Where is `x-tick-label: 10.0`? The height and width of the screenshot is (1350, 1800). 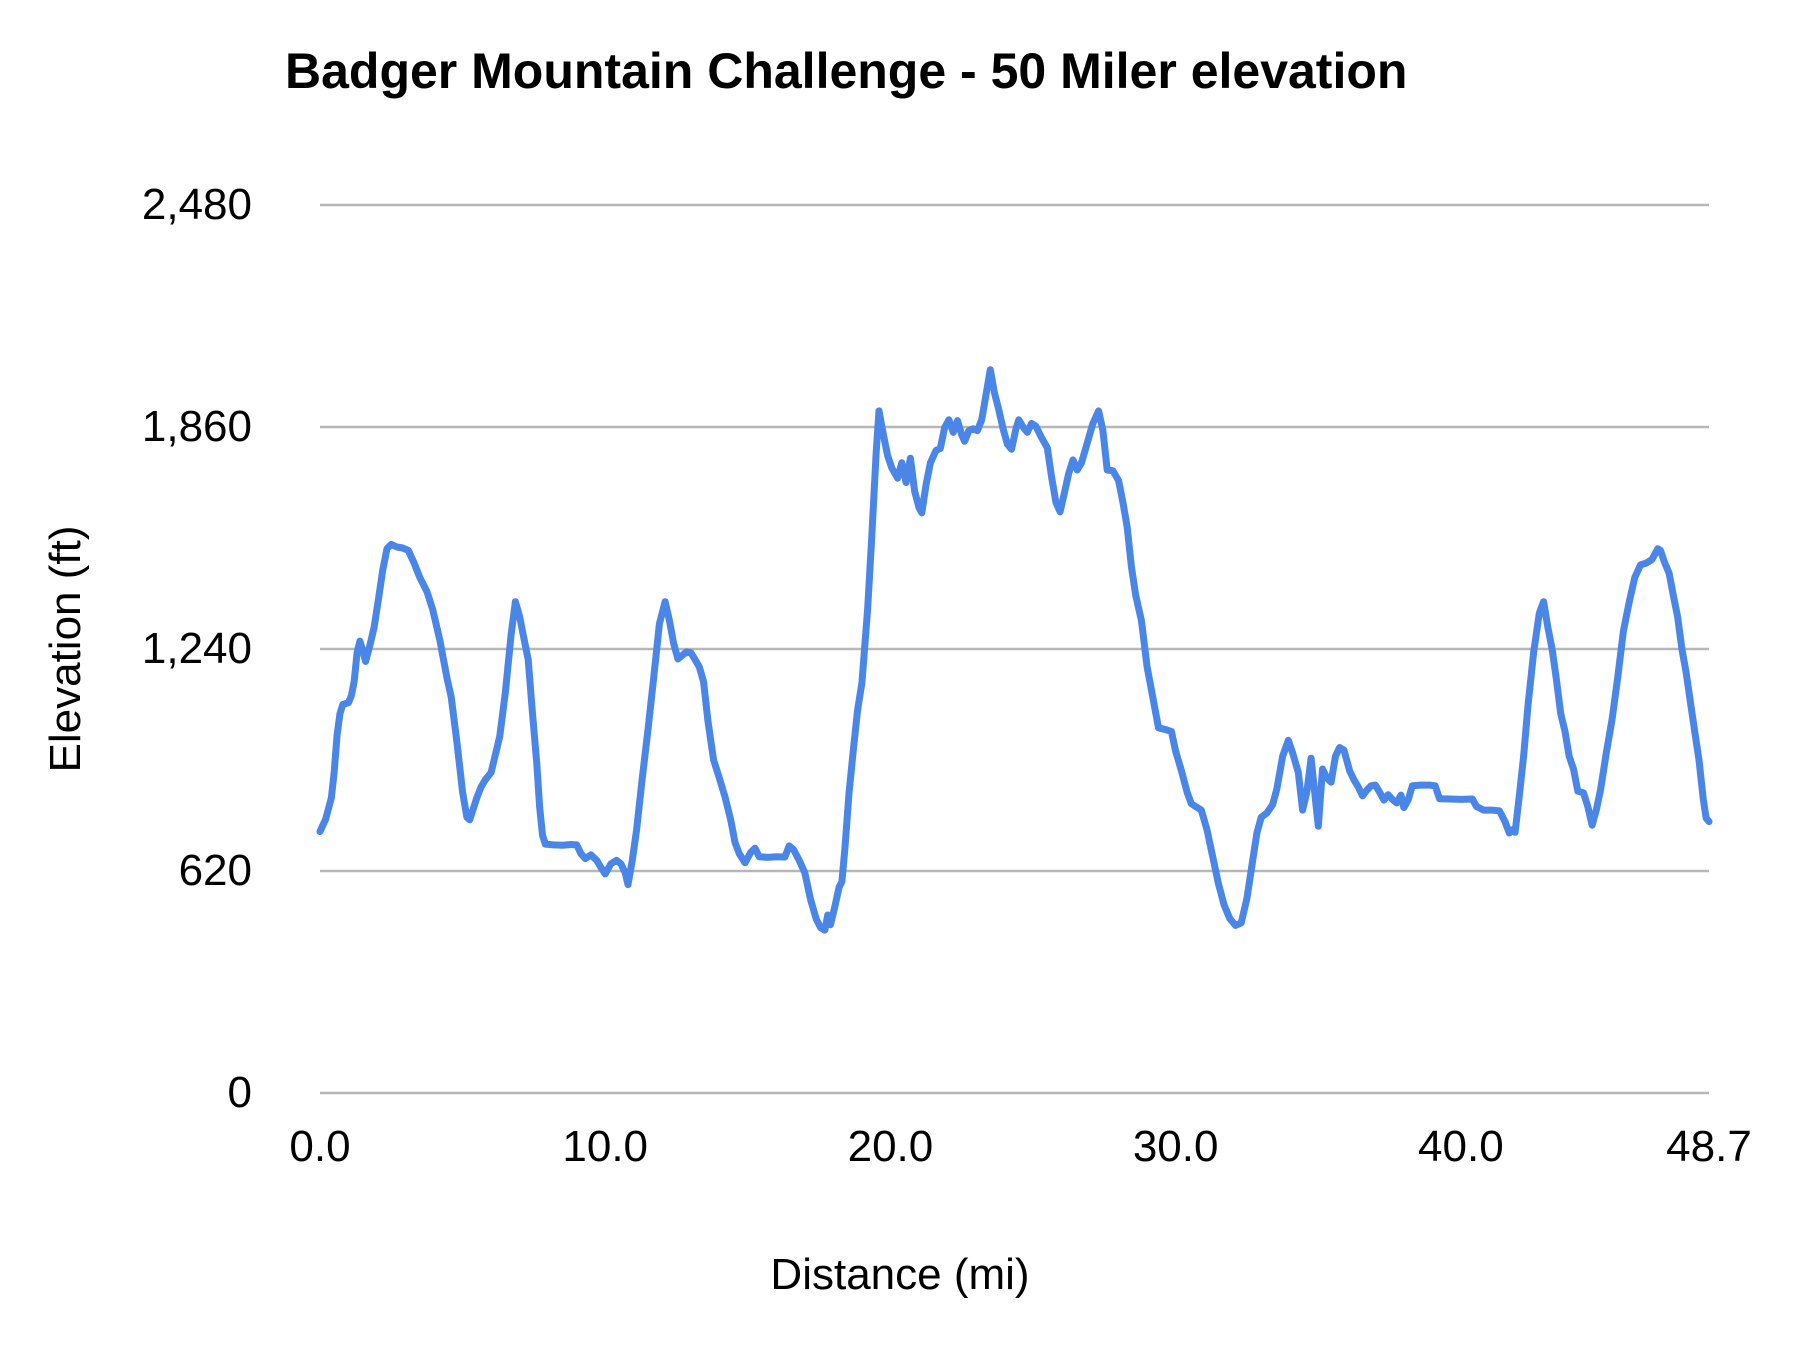 x-tick-label: 10.0 is located at coordinates (605, 1146).